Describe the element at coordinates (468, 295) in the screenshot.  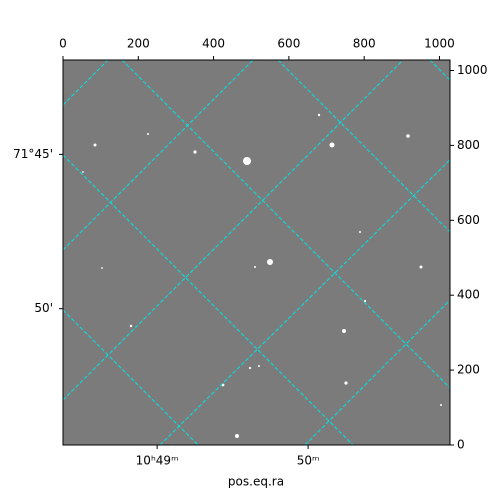
I see `y-tick-label: 400` at that location.